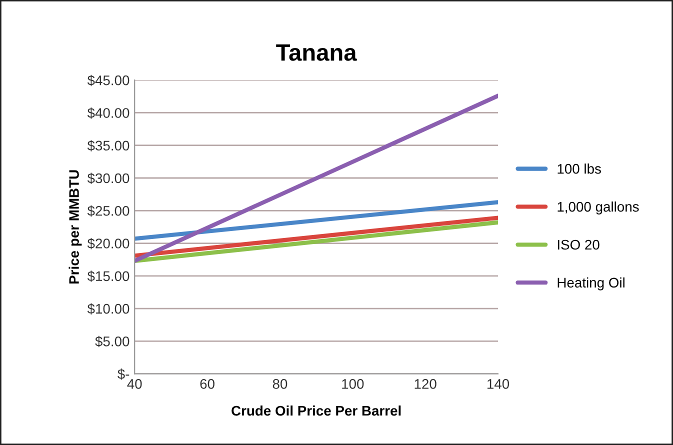 The height and width of the screenshot is (445, 673). I want to click on chart-title: Tanana, so click(316, 52).